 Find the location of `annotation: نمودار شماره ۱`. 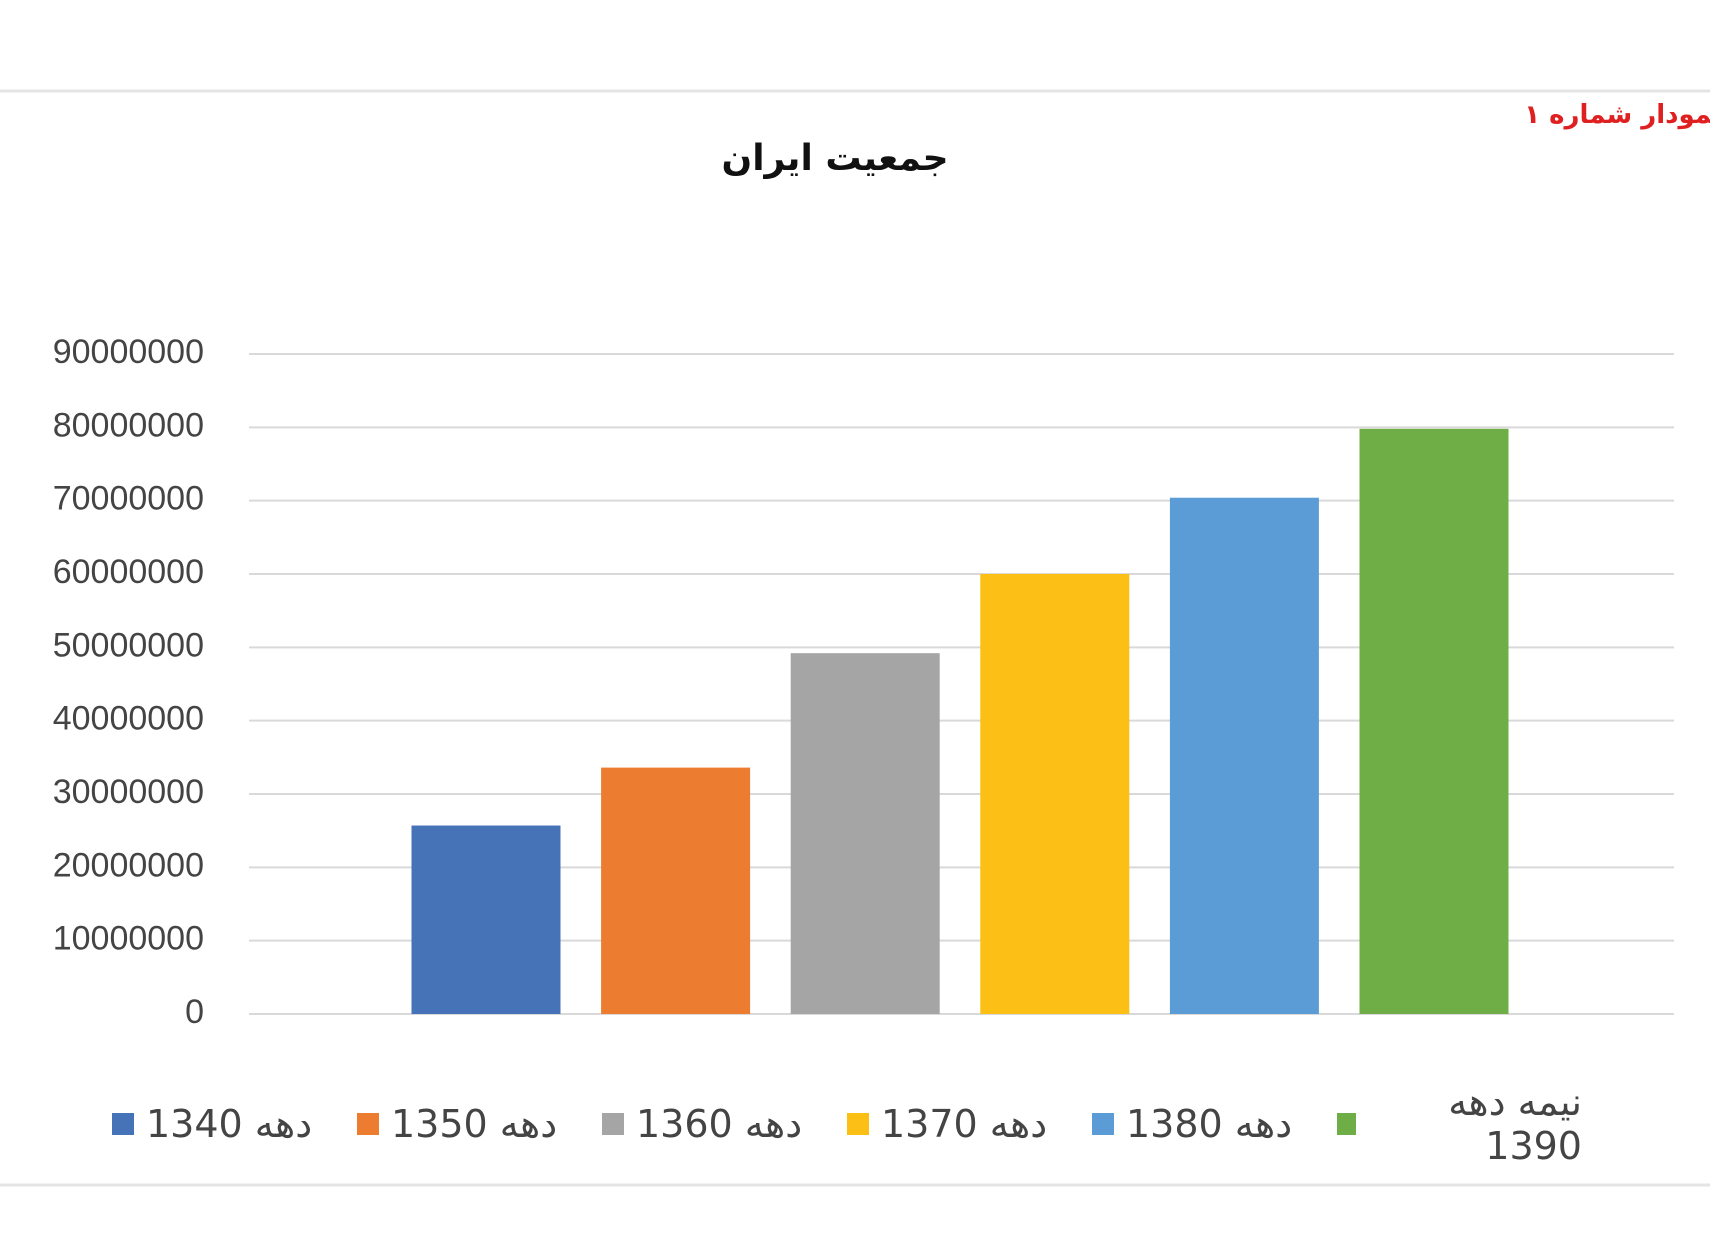

annotation: نمودار شماره ۱ is located at coordinates (1617, 115).